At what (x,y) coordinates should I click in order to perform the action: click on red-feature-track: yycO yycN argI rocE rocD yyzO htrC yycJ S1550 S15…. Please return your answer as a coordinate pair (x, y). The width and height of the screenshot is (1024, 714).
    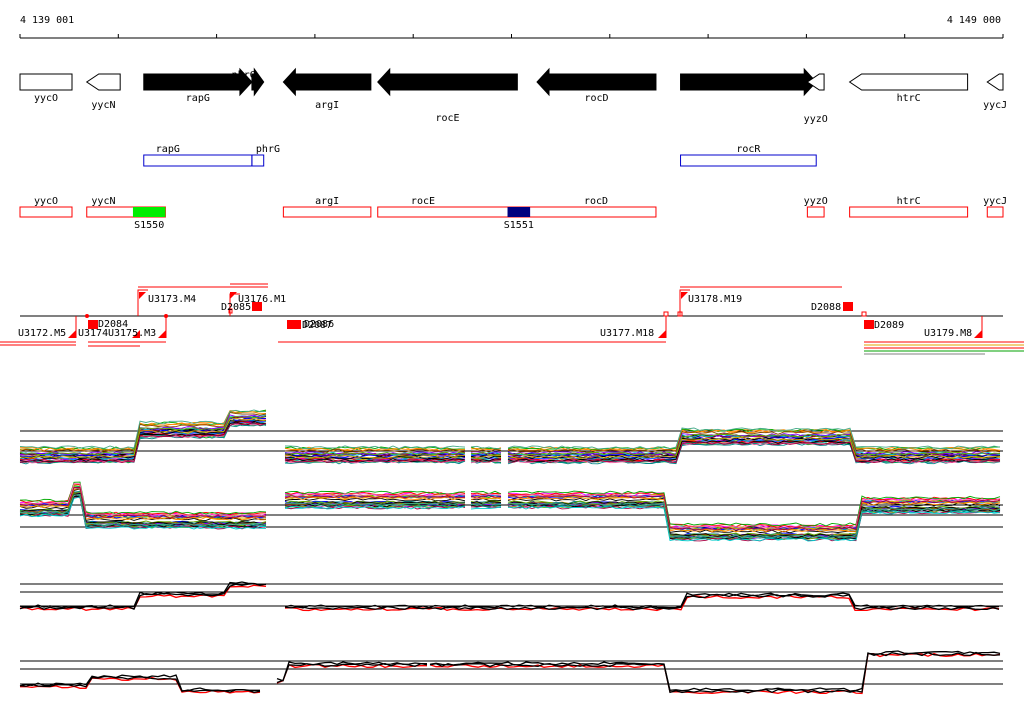
    Looking at the image, I should click on (513, 213).